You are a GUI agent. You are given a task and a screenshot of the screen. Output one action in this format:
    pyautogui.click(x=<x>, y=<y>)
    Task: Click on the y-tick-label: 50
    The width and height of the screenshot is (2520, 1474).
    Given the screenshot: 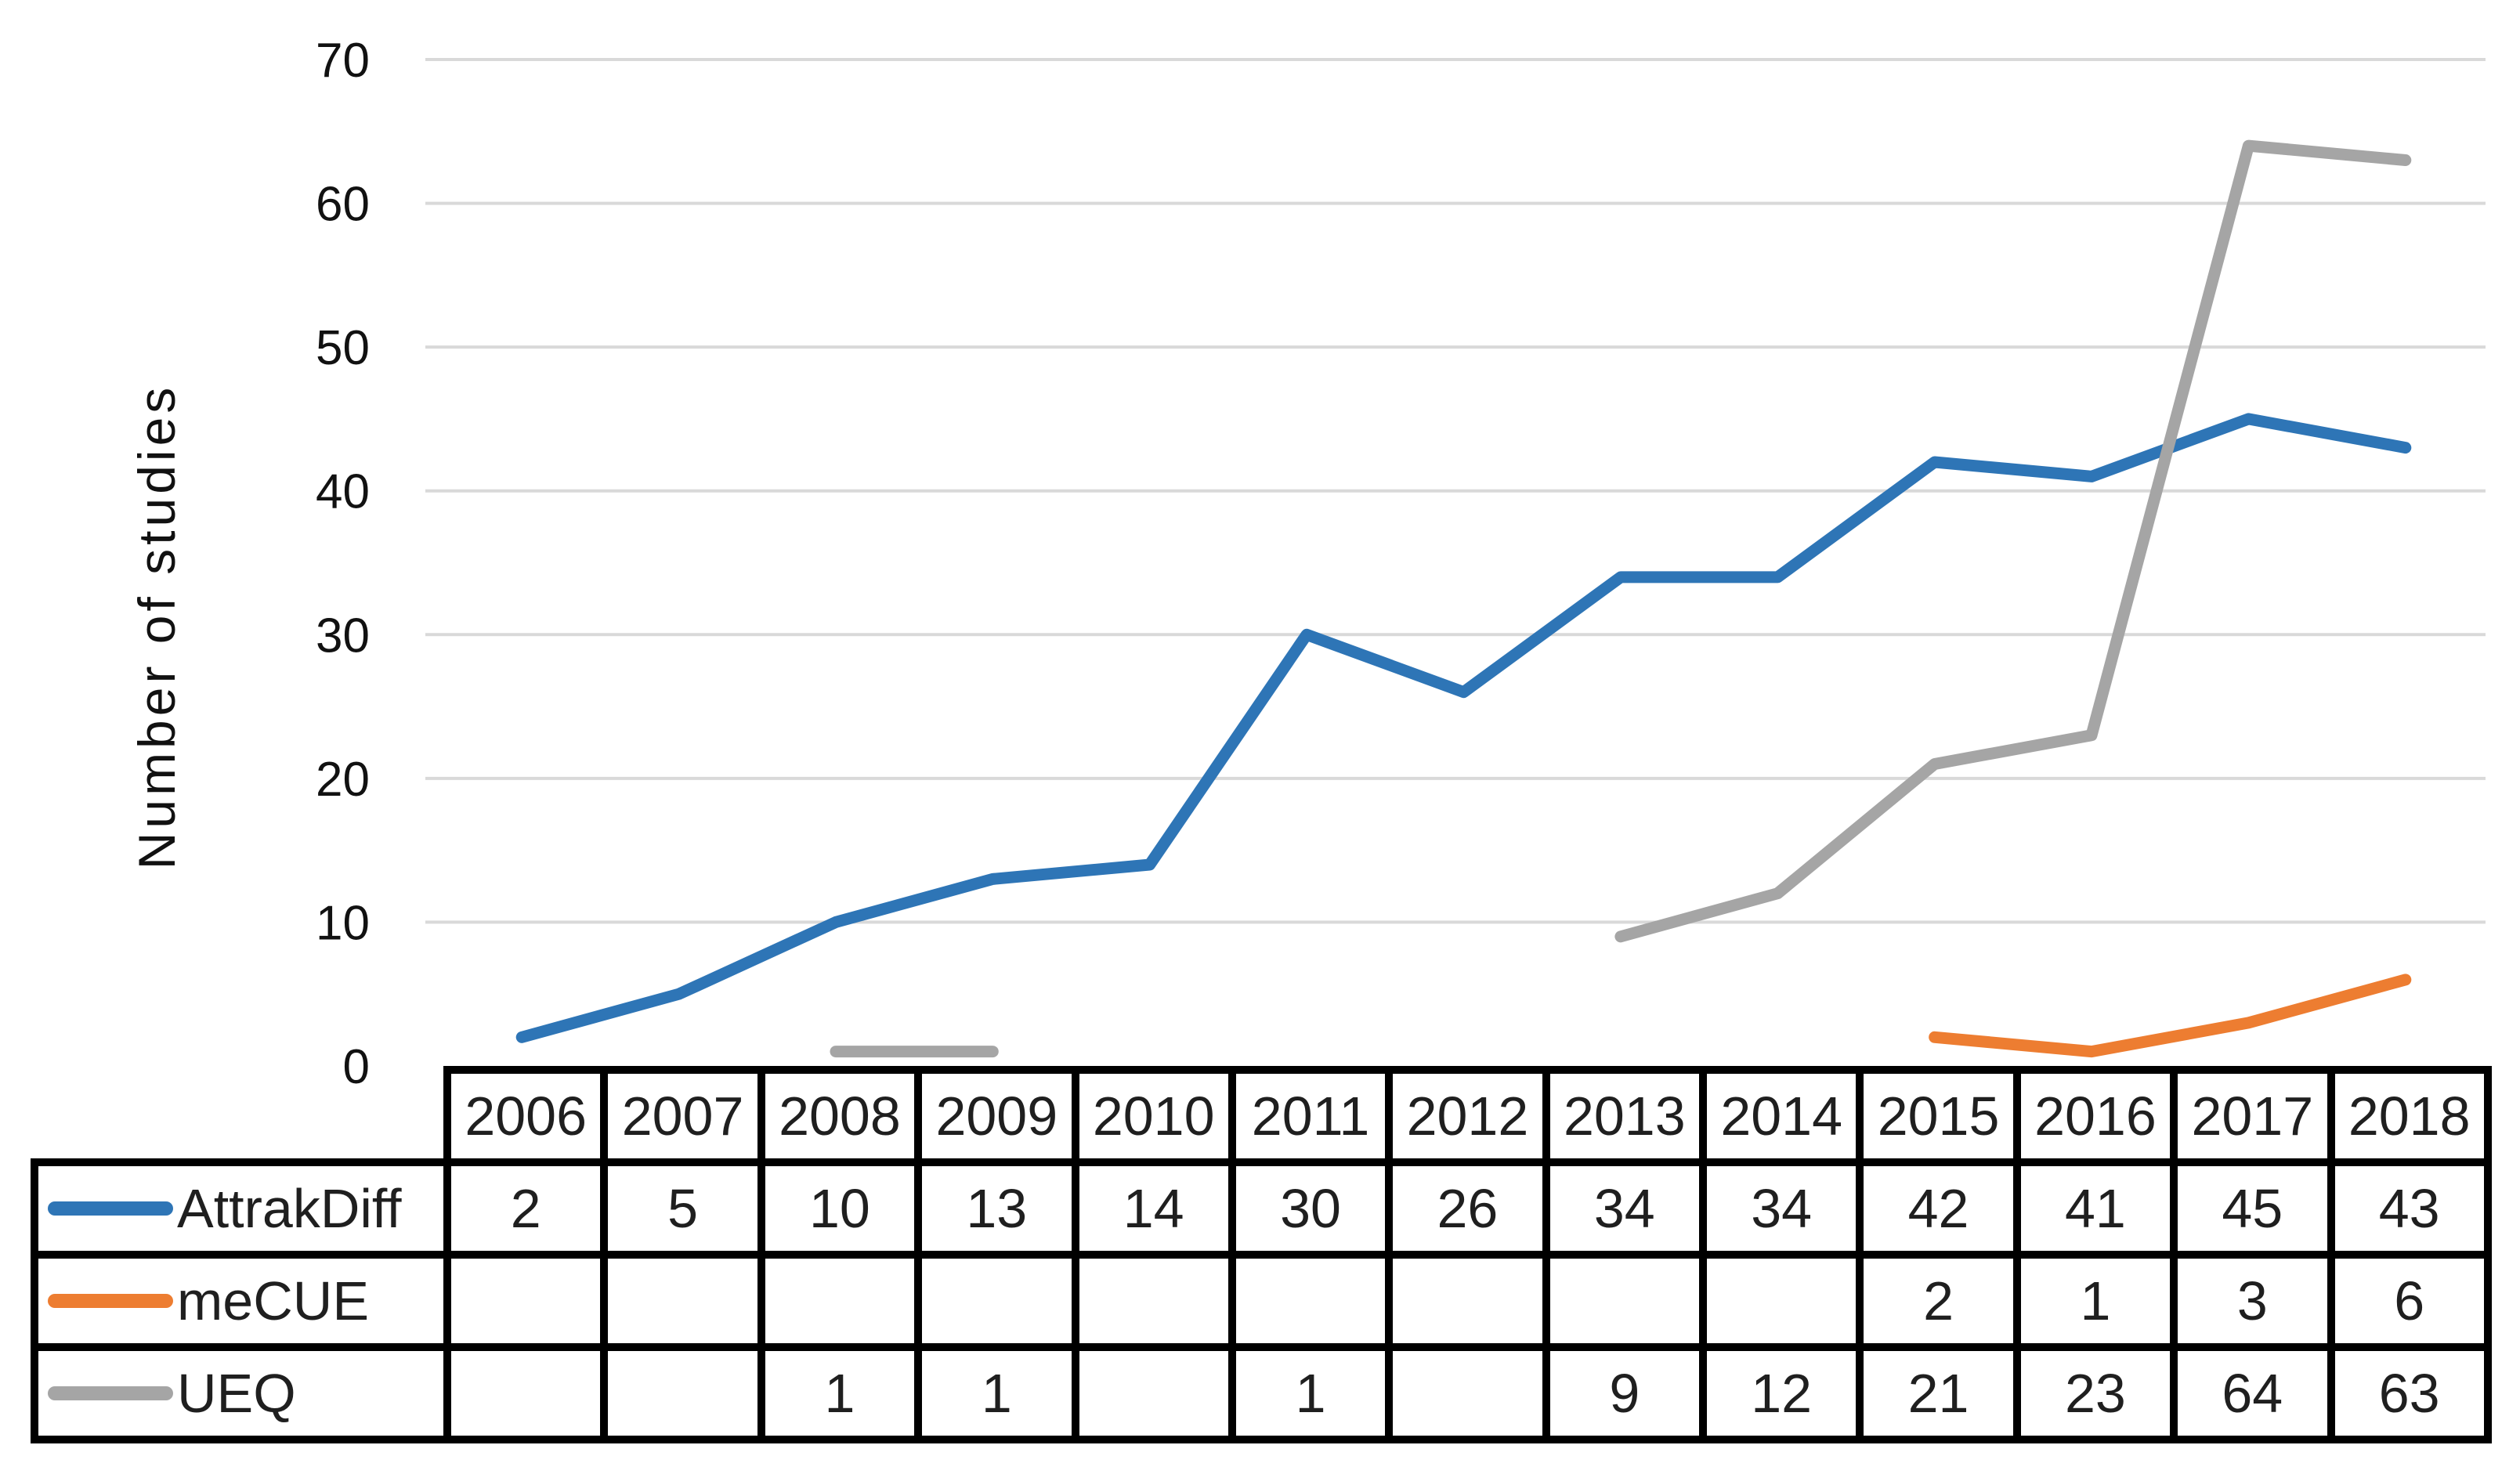 What is the action you would take?
    pyautogui.click(x=343, y=348)
    